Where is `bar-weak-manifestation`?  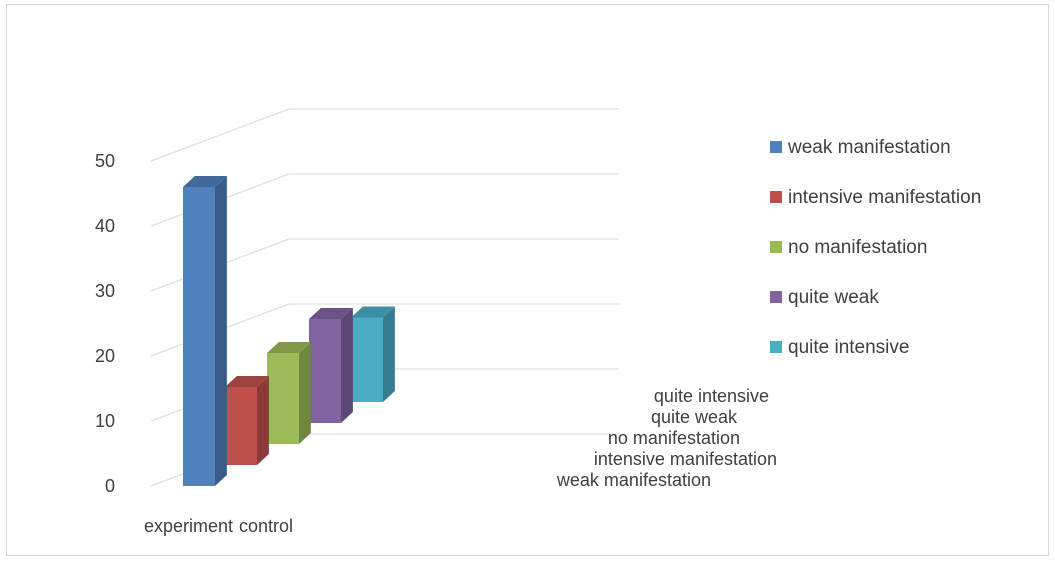
bar-weak-manifestation is located at coordinates (205, 330).